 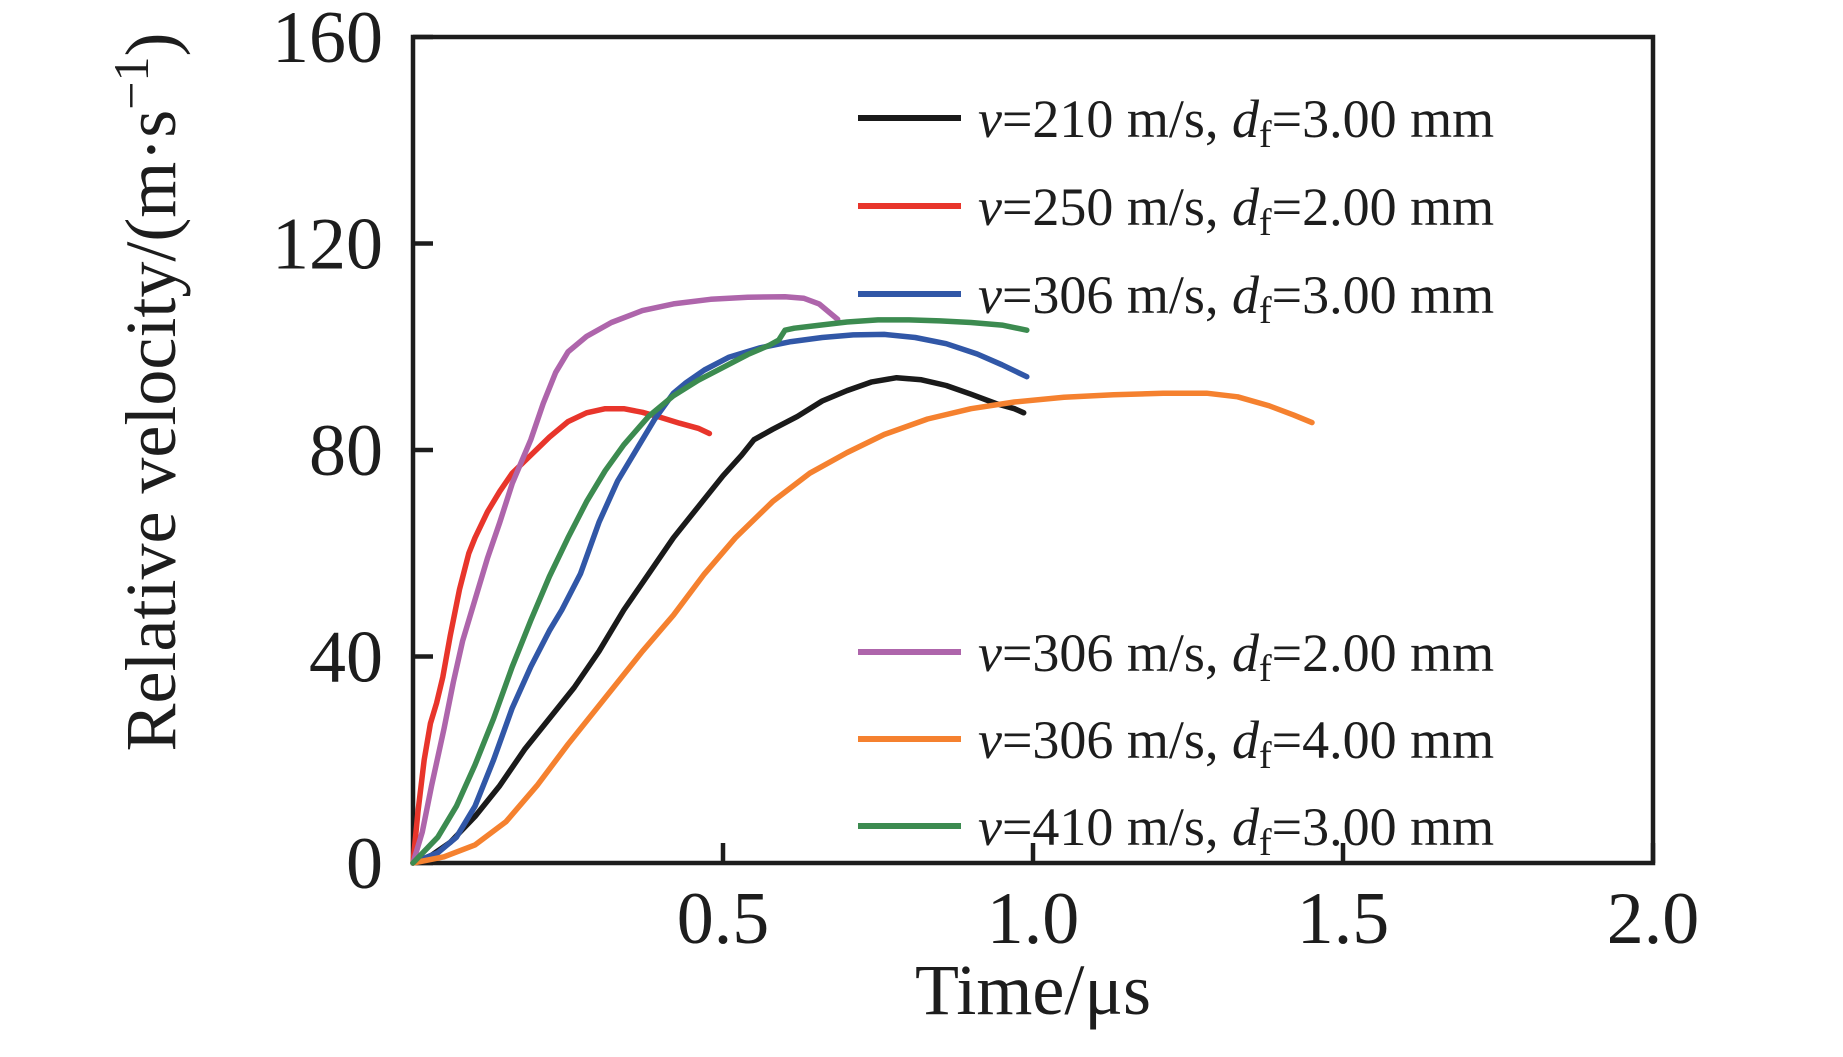 I want to click on legend-label: v=210 m/s, df=3.00 mm, so click(x=1236, y=122).